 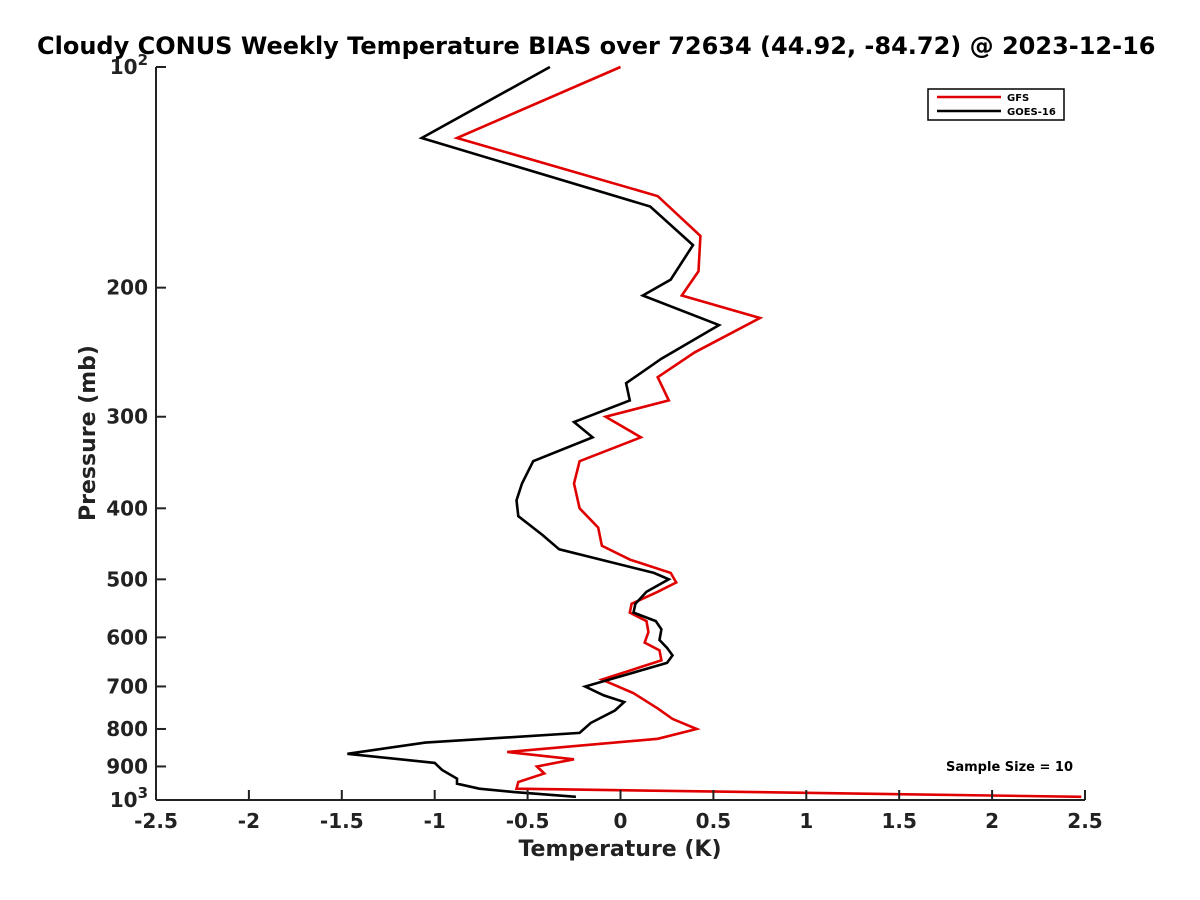 What do you see at coordinates (619, 849) in the screenshot?
I see `x-axis-label: Temperature (K)` at bounding box center [619, 849].